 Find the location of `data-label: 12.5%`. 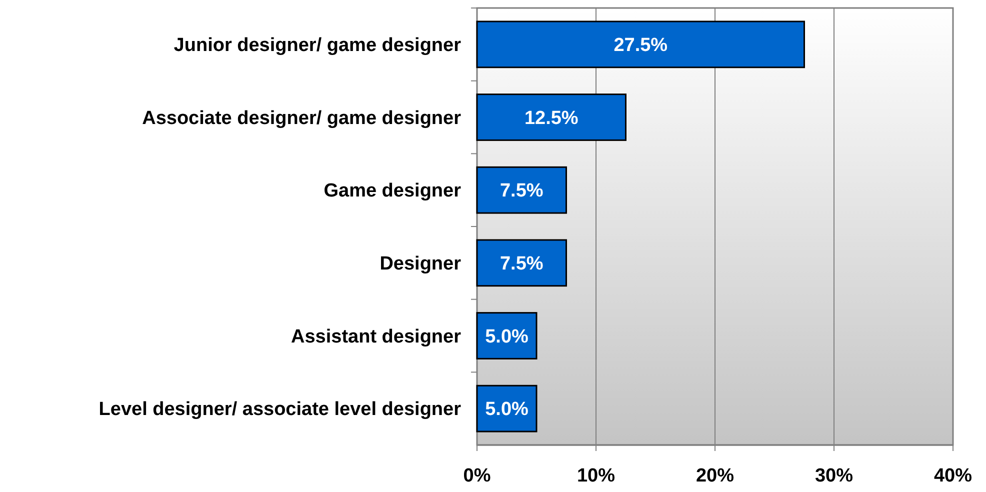

data-label: 12.5% is located at coordinates (551, 118).